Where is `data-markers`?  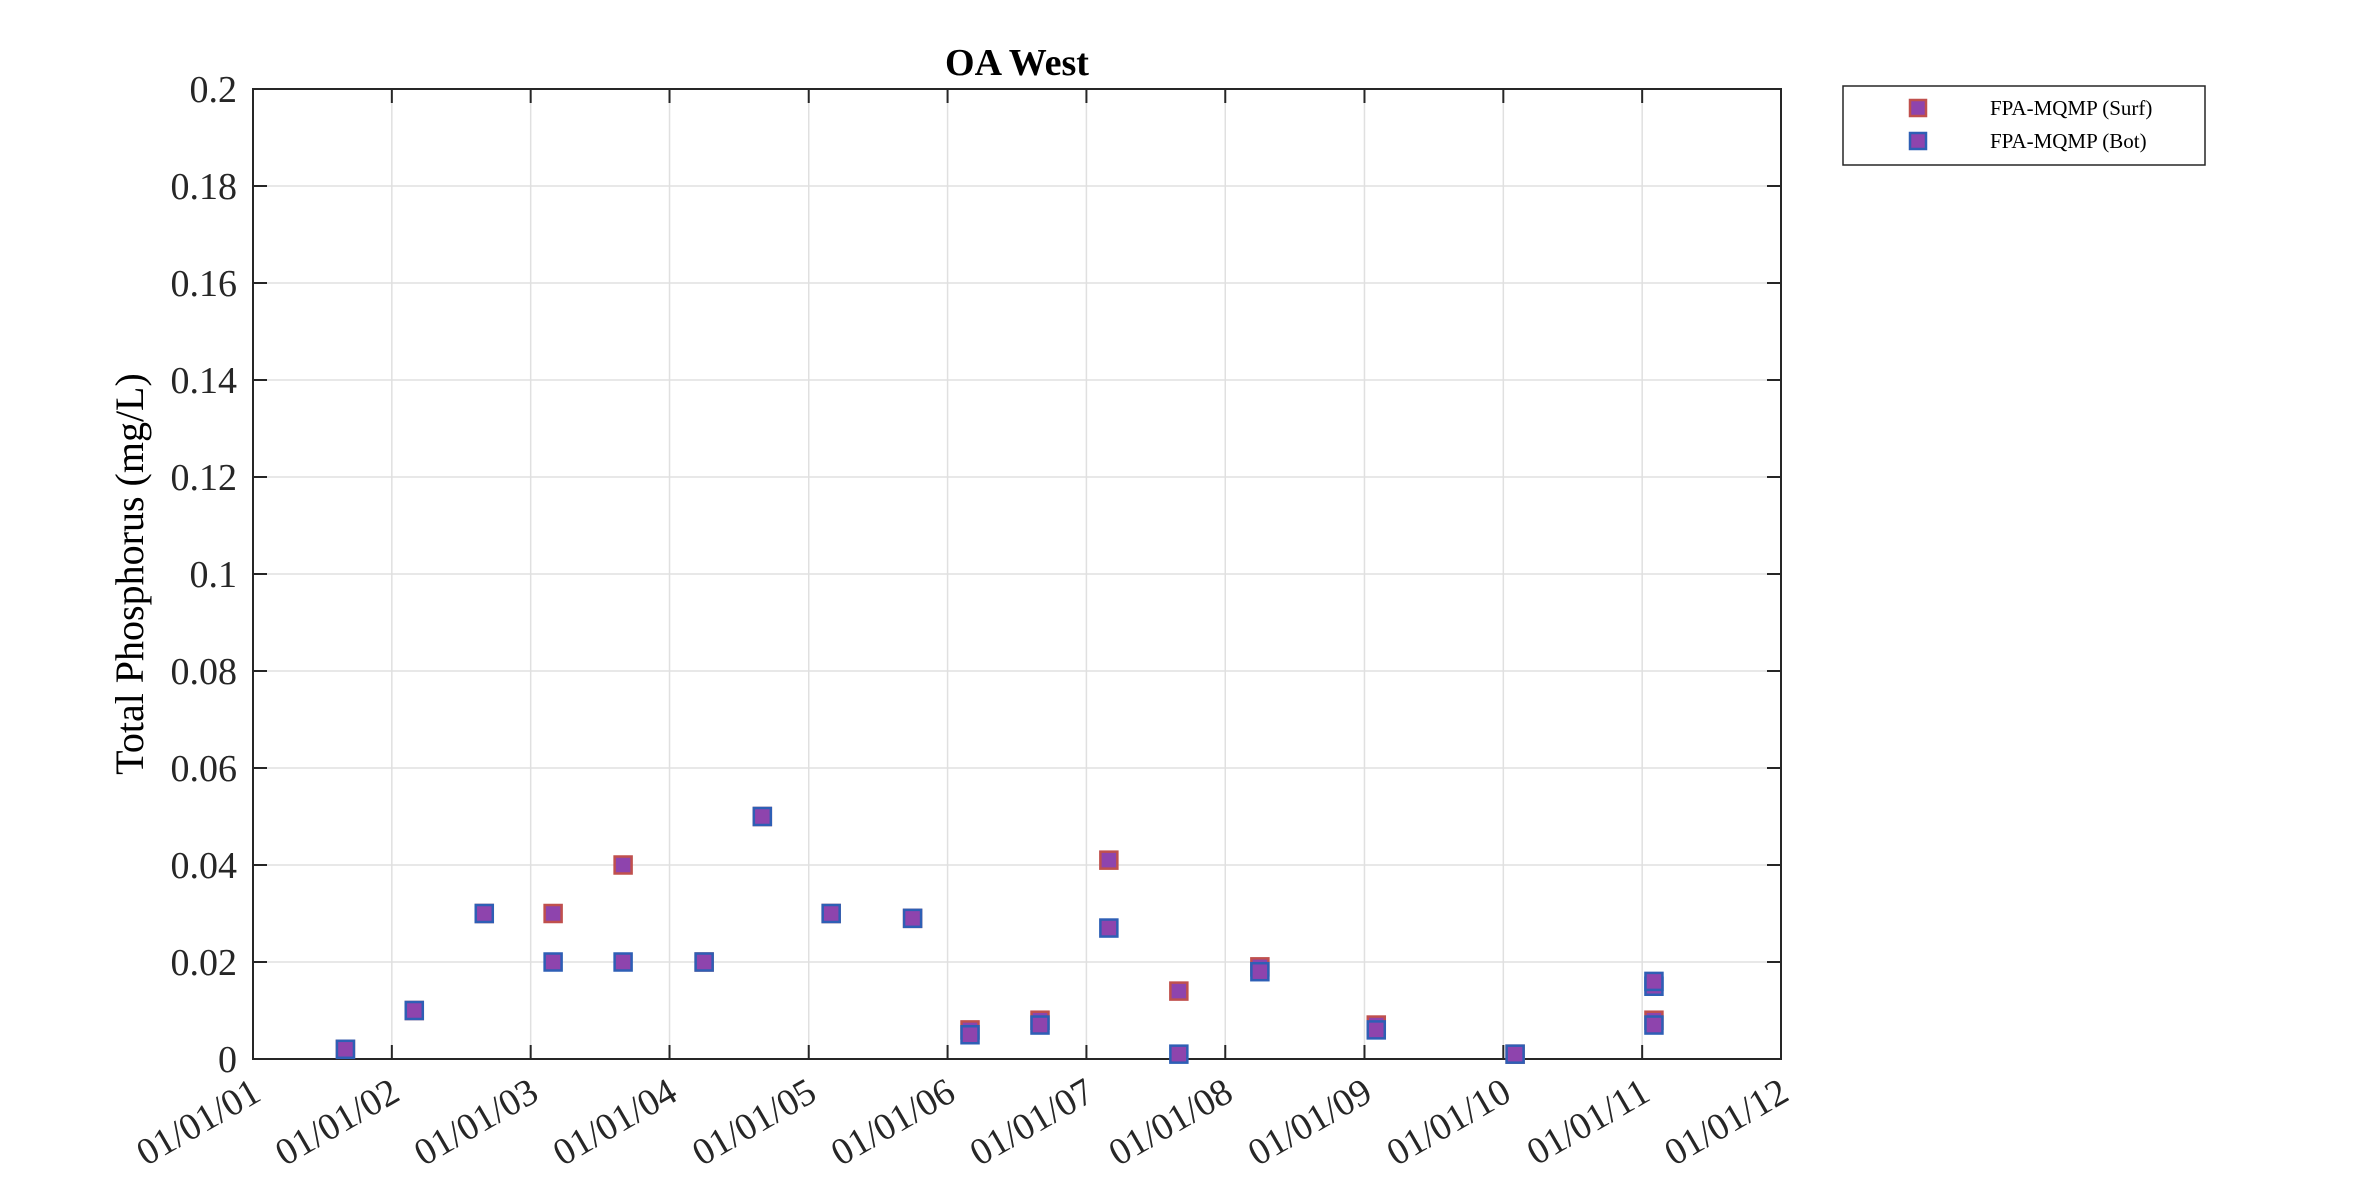
data-markers is located at coordinates (999, 935).